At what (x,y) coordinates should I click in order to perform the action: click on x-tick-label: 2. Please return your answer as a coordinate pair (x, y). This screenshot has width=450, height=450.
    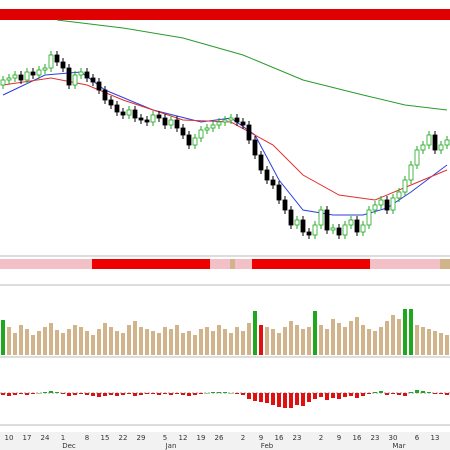
    Looking at the image, I should click on (321, 438).